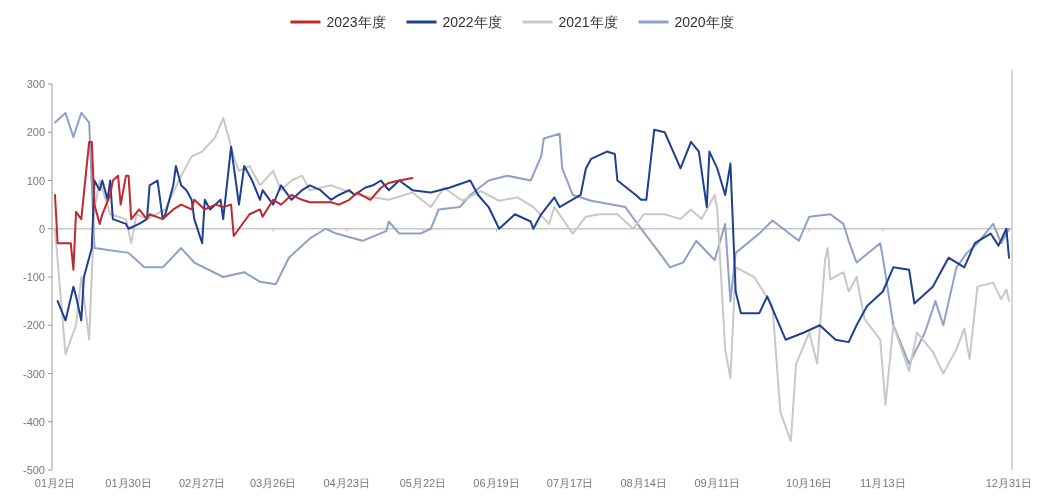  What do you see at coordinates (273, 483) in the screenshot?
I see `x-tick-label: 03月26日` at bounding box center [273, 483].